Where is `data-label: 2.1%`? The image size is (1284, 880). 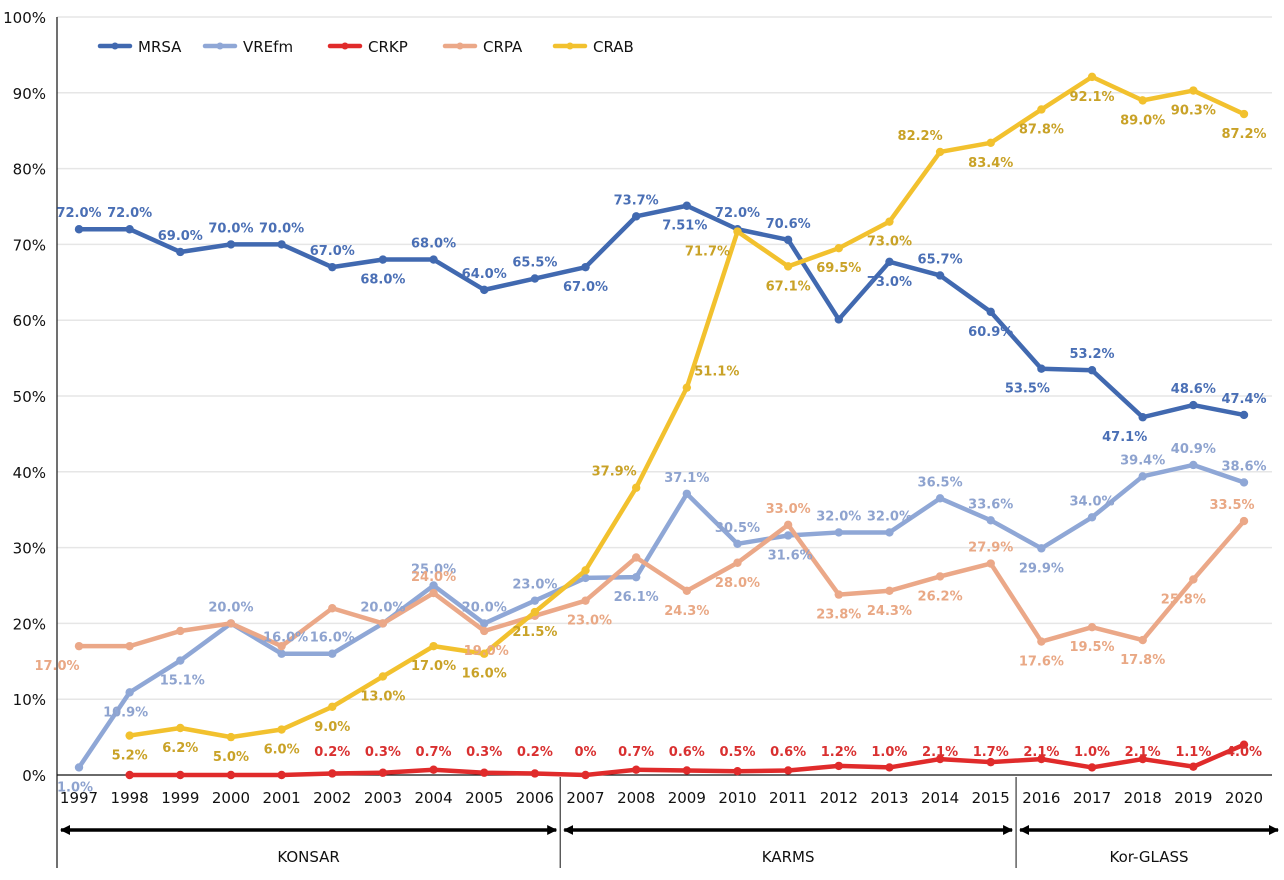
data-label: 2.1% is located at coordinates (1143, 752).